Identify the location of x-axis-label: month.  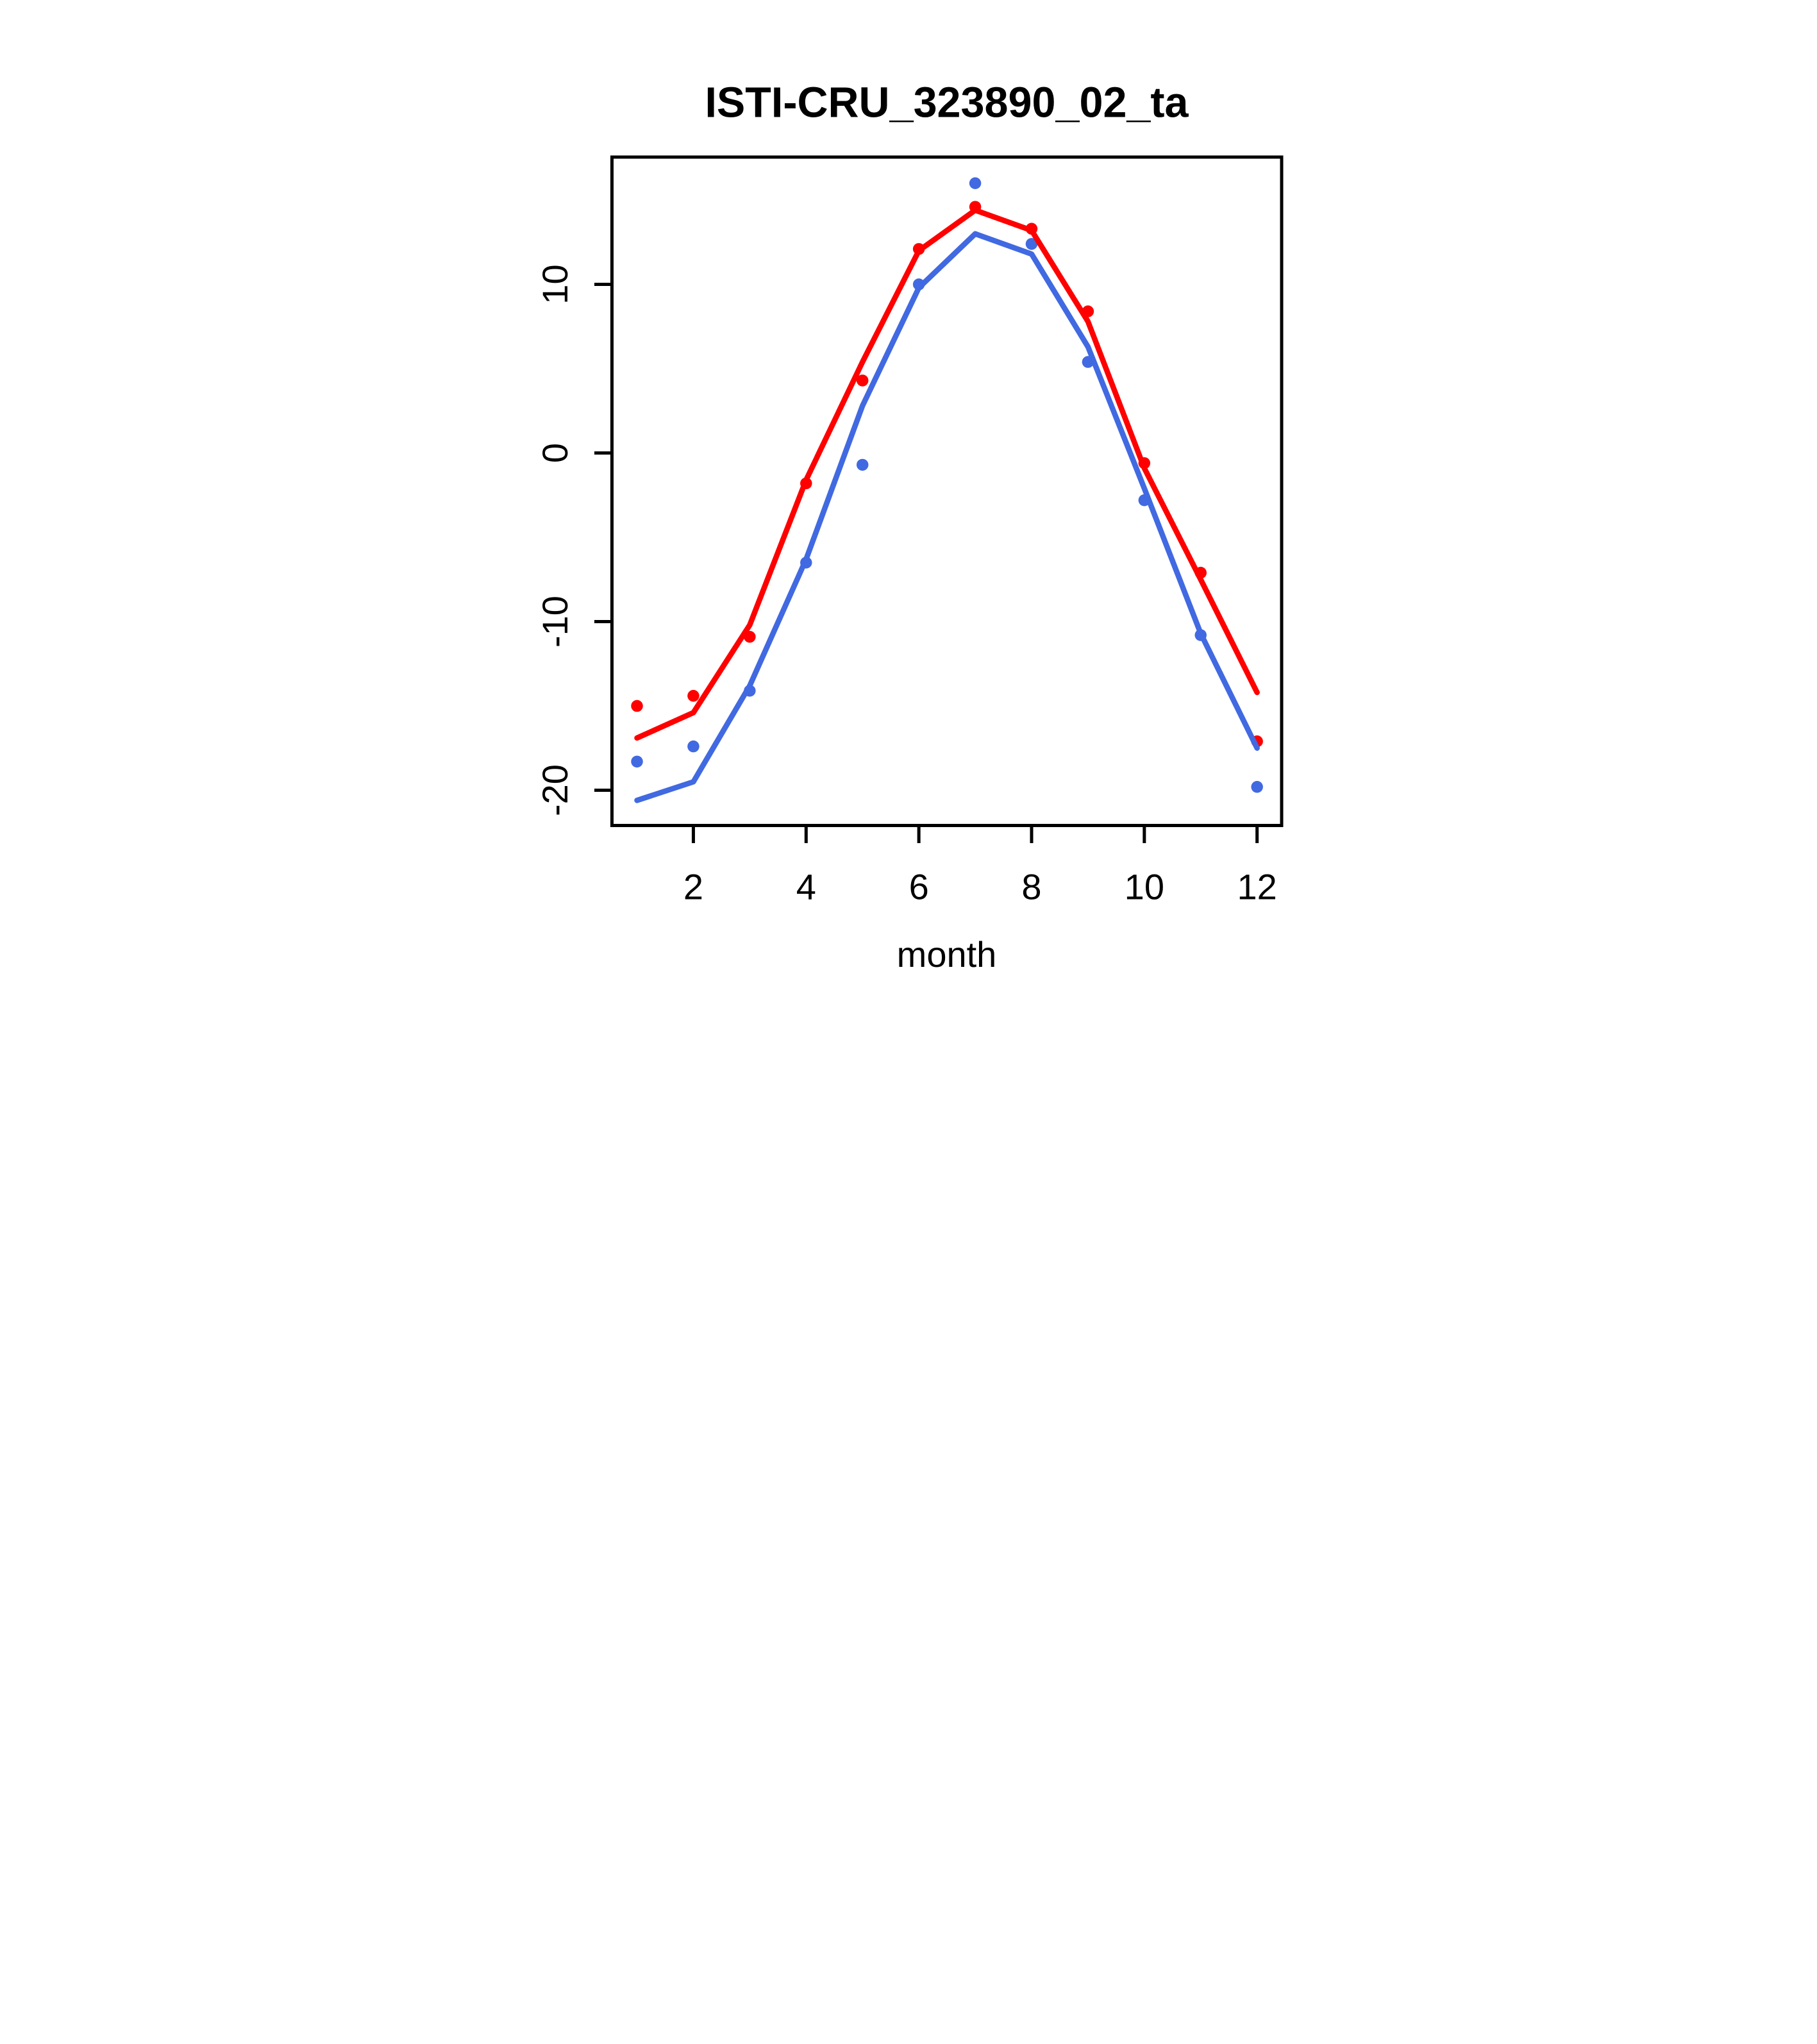
(946, 954).